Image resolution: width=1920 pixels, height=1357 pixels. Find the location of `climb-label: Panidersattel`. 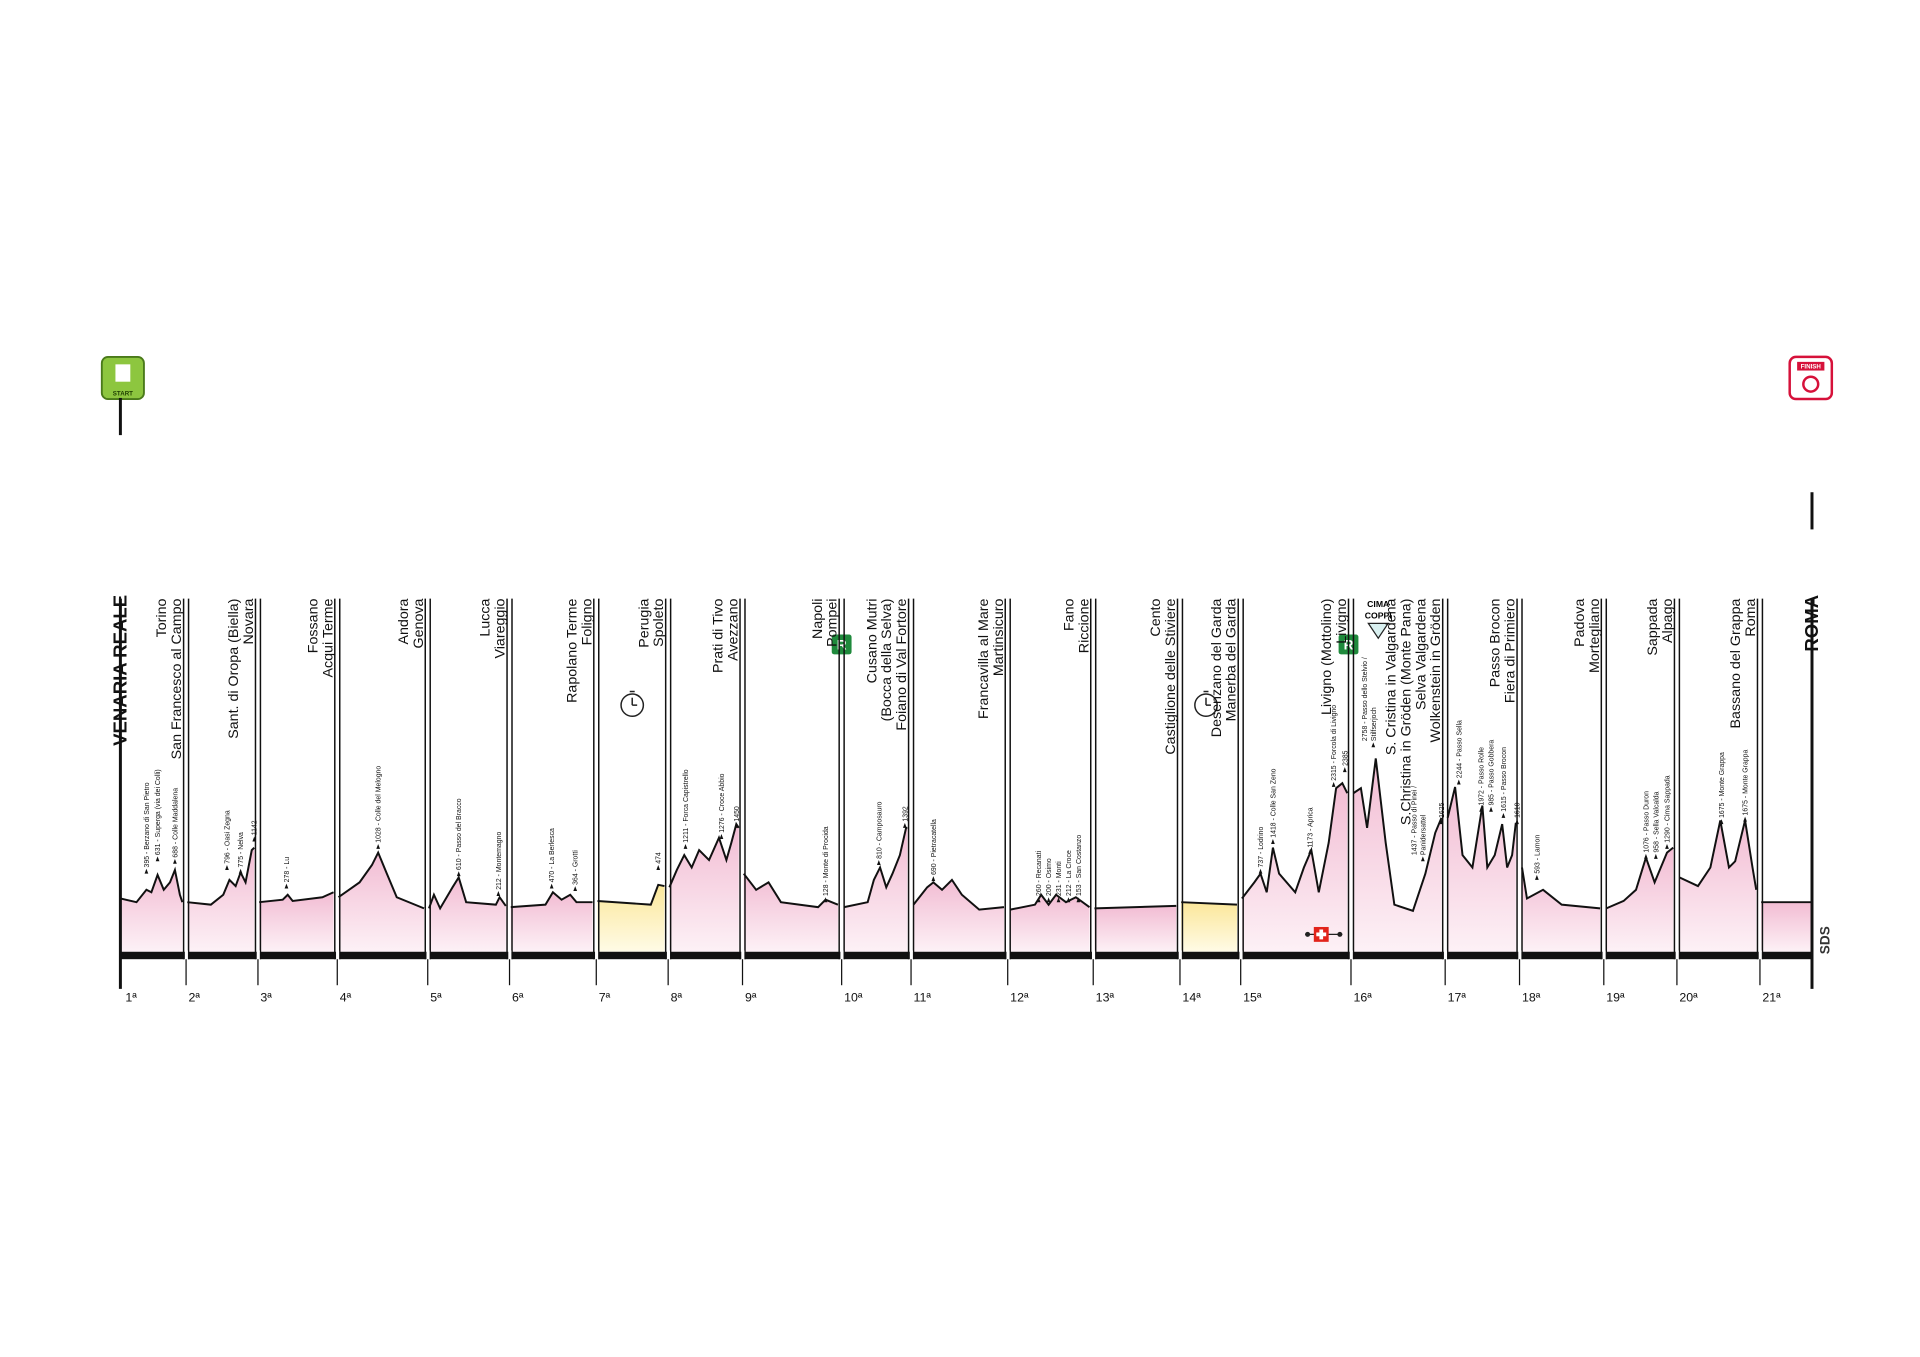

climb-label: Panidersattel is located at coordinates (1423, 834).